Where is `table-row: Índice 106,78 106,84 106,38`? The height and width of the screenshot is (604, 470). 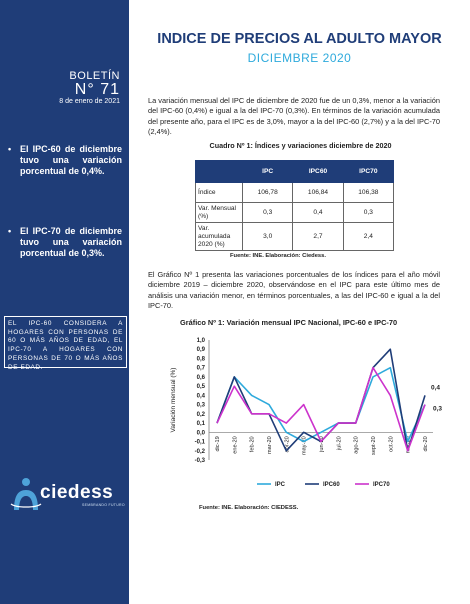 table-row: Índice 106,78 106,84 106,38 is located at coordinates (295, 192).